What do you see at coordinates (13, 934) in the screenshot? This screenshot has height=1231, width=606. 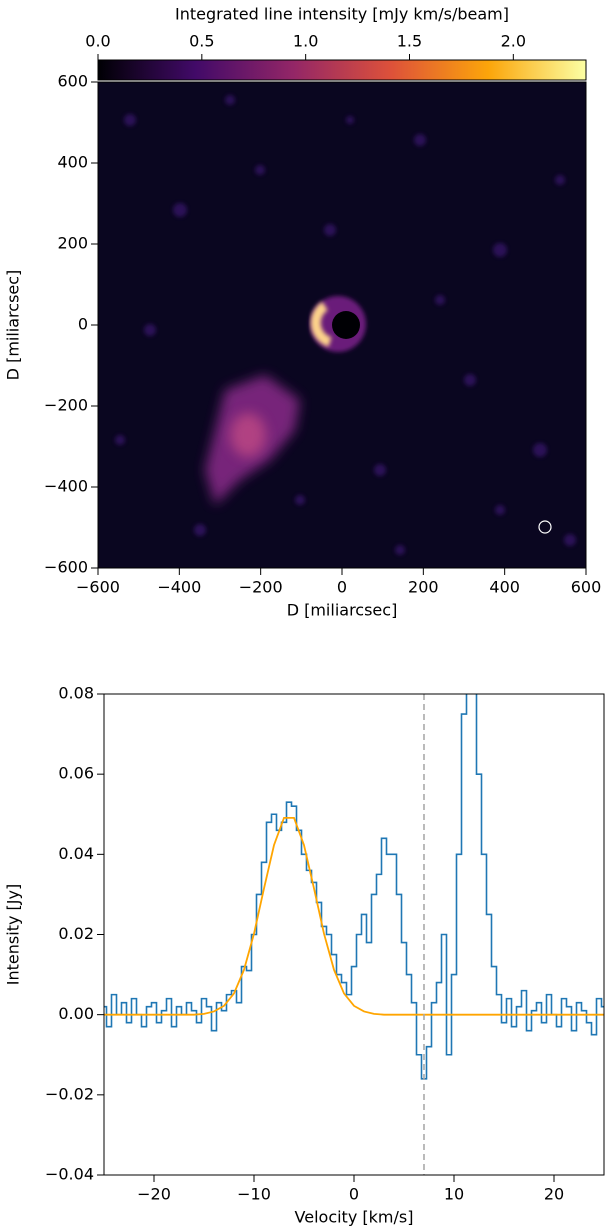 I see `y-axis-label: Intensity [Jy]` at bounding box center [13, 934].